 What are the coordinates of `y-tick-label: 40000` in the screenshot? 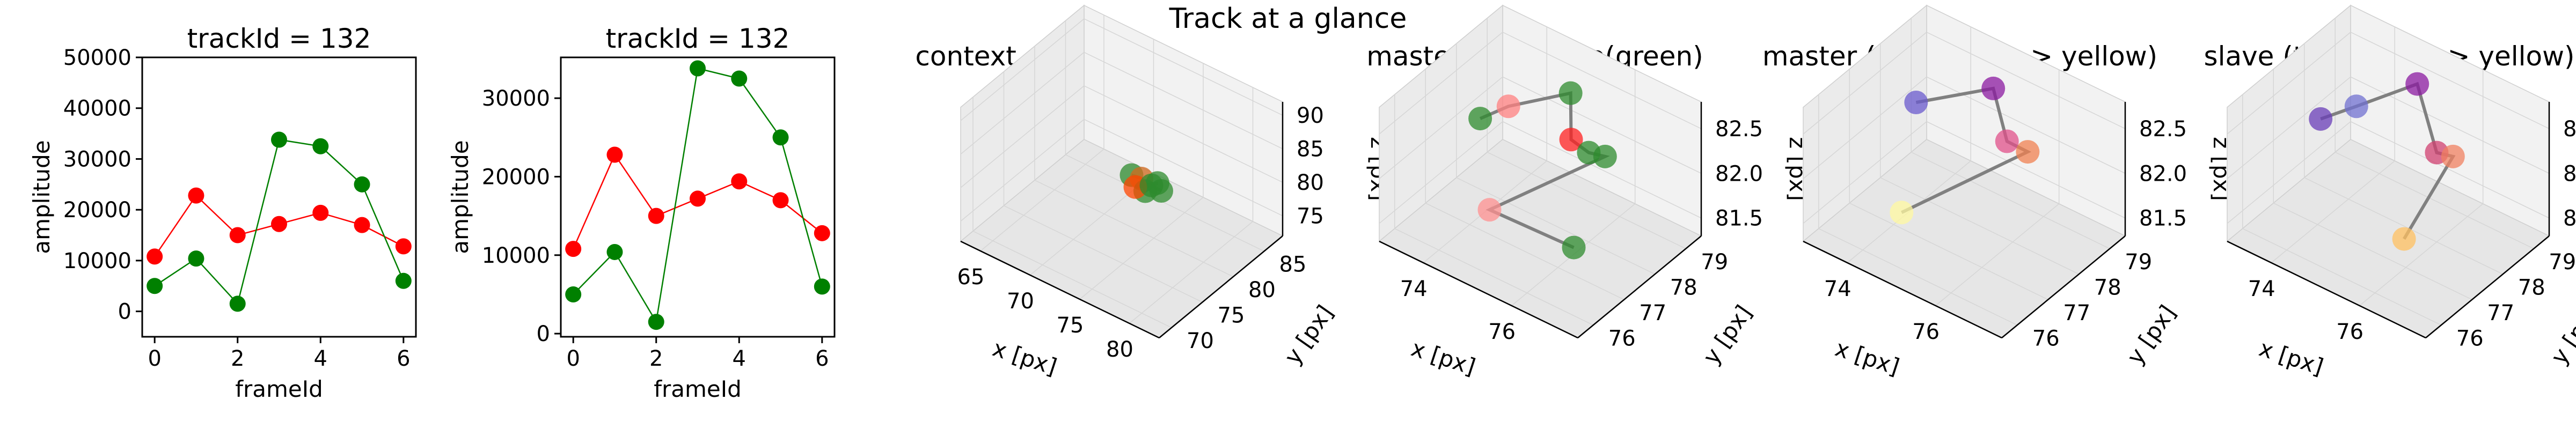 It's located at (97, 109).